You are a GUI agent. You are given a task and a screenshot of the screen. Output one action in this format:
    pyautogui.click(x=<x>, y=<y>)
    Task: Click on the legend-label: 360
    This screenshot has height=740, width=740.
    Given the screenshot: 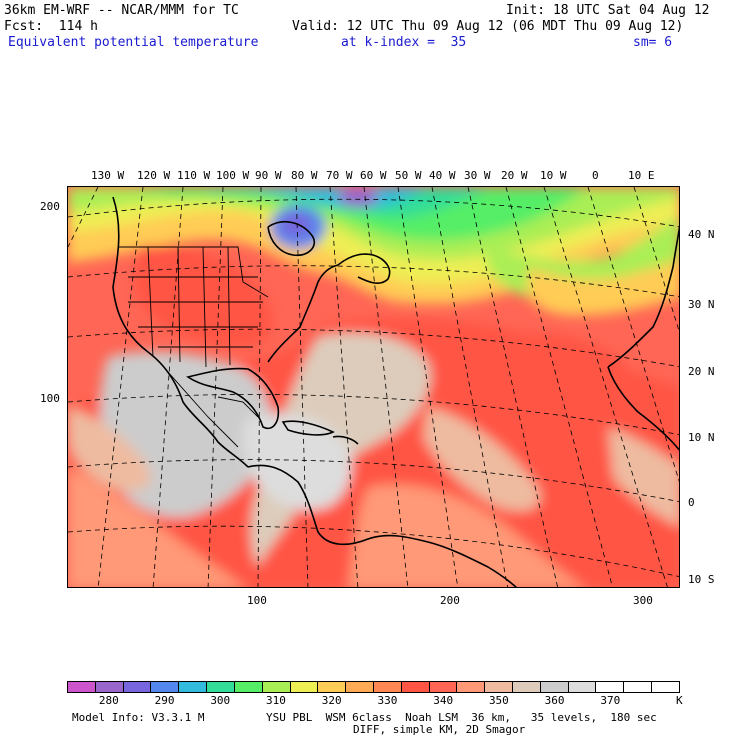 What is the action you would take?
    pyautogui.click(x=554, y=700)
    